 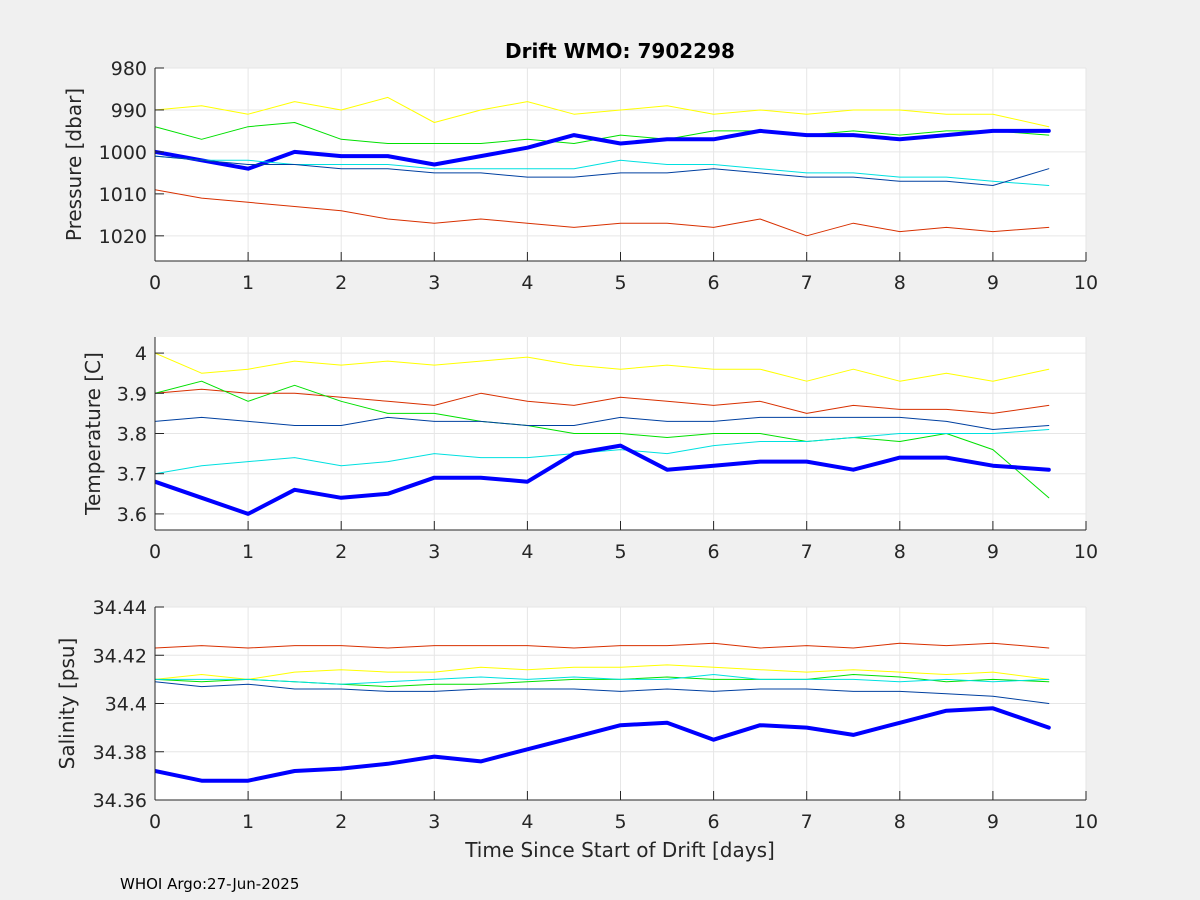 I want to click on salinity-x-tick-label: 0, so click(x=155, y=822).